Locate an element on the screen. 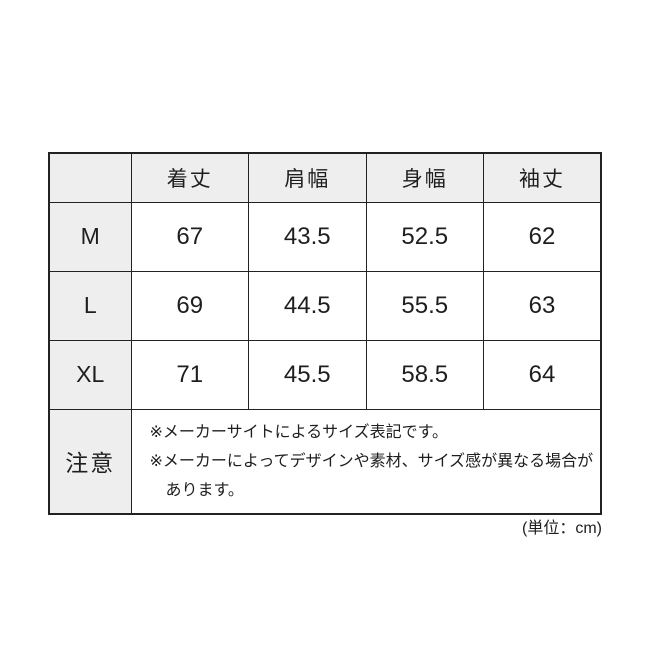 This screenshot has width=650, height=650. table-row-l: L 69 44.5 55.5 63 is located at coordinates (325, 305).